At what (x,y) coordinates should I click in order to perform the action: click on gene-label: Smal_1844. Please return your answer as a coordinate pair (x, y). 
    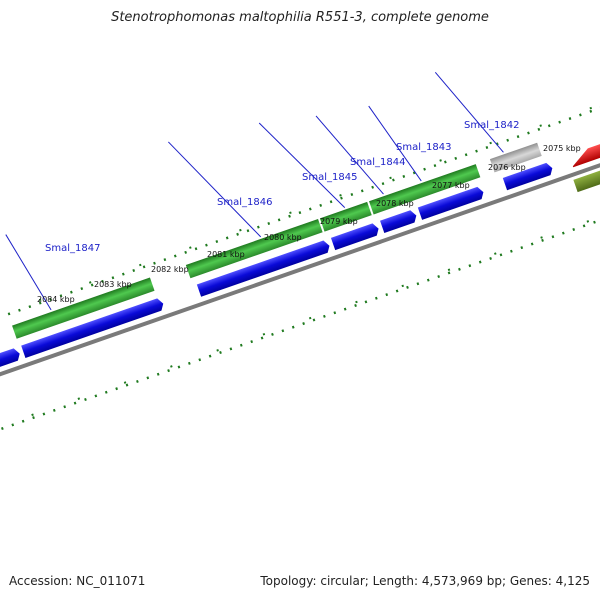
    Looking at the image, I should click on (377, 162).